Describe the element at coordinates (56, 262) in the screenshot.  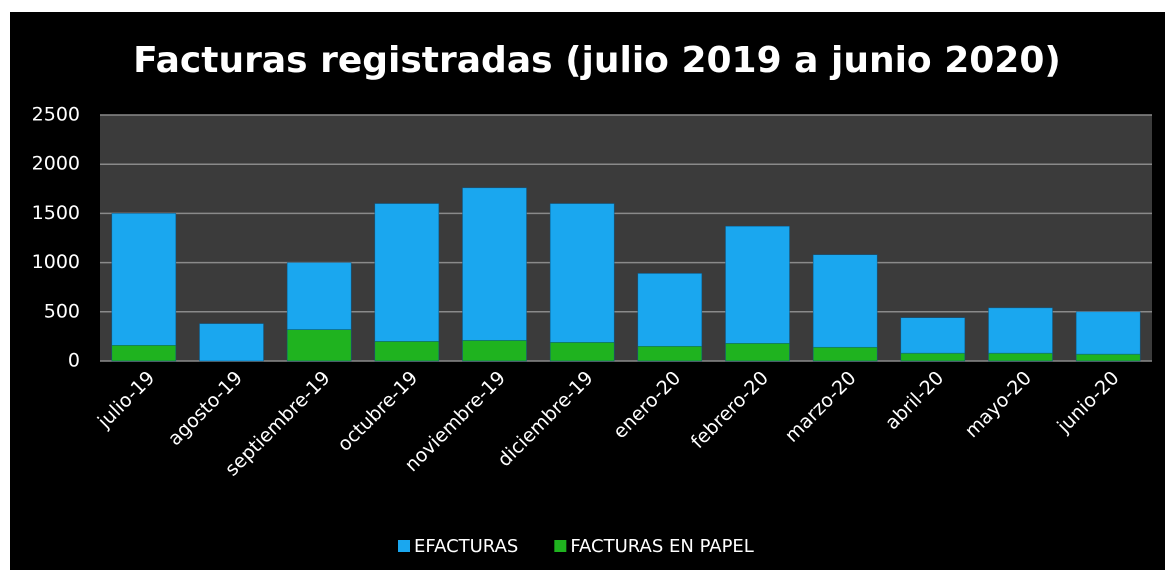
I see `y-tick-label: 1000` at that location.